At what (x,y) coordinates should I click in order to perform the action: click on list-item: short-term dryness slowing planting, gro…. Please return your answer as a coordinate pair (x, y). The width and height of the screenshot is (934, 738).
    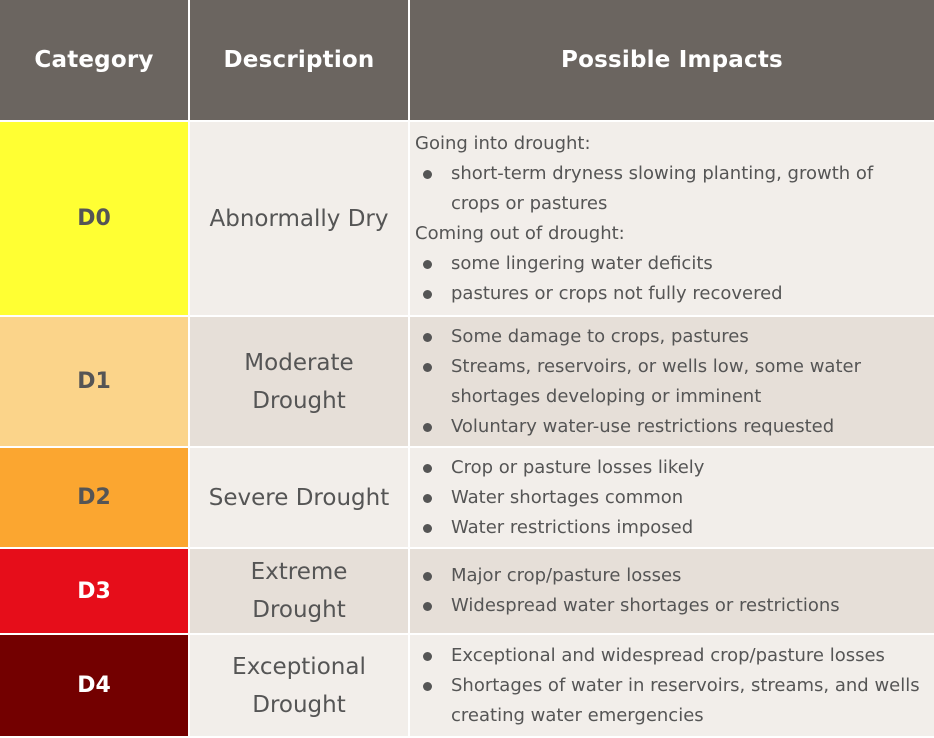
    Looking at the image, I should click on (669, 189).